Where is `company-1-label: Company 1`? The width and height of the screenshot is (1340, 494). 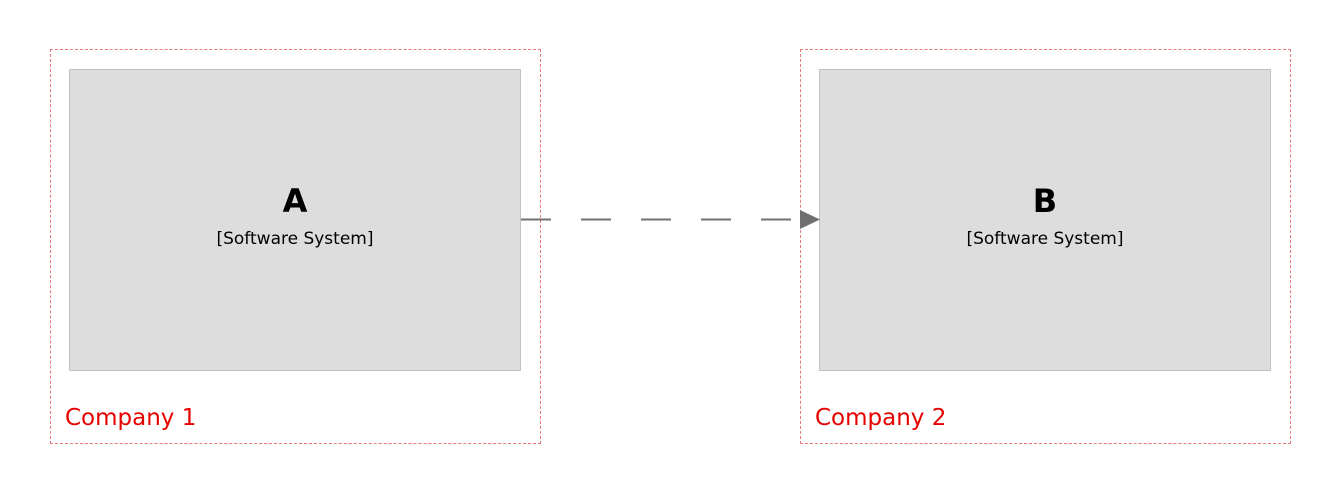 company-1-label: Company 1 is located at coordinates (131, 418).